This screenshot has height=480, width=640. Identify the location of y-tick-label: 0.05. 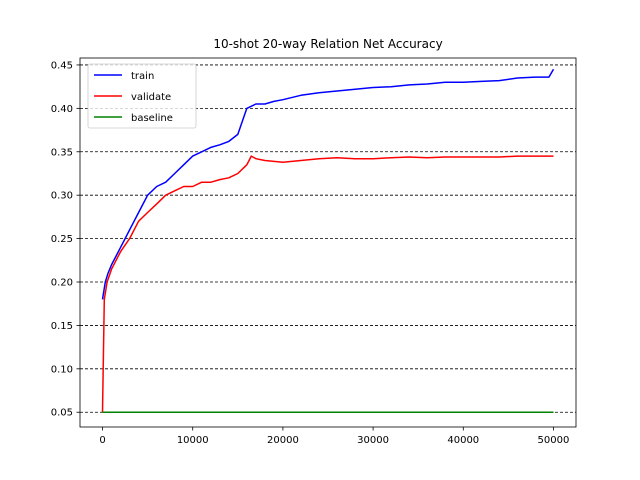
(62, 413).